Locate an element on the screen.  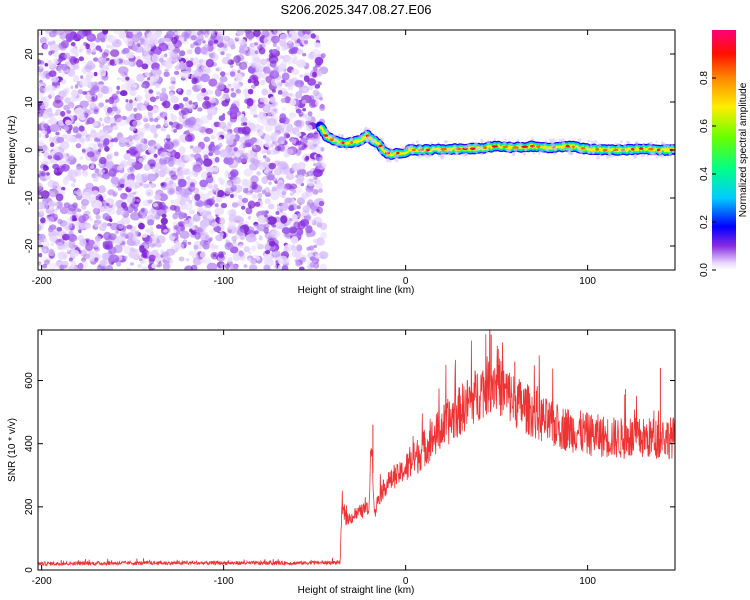
colorbar-tick-label: 0.8 is located at coordinates (704, 78).